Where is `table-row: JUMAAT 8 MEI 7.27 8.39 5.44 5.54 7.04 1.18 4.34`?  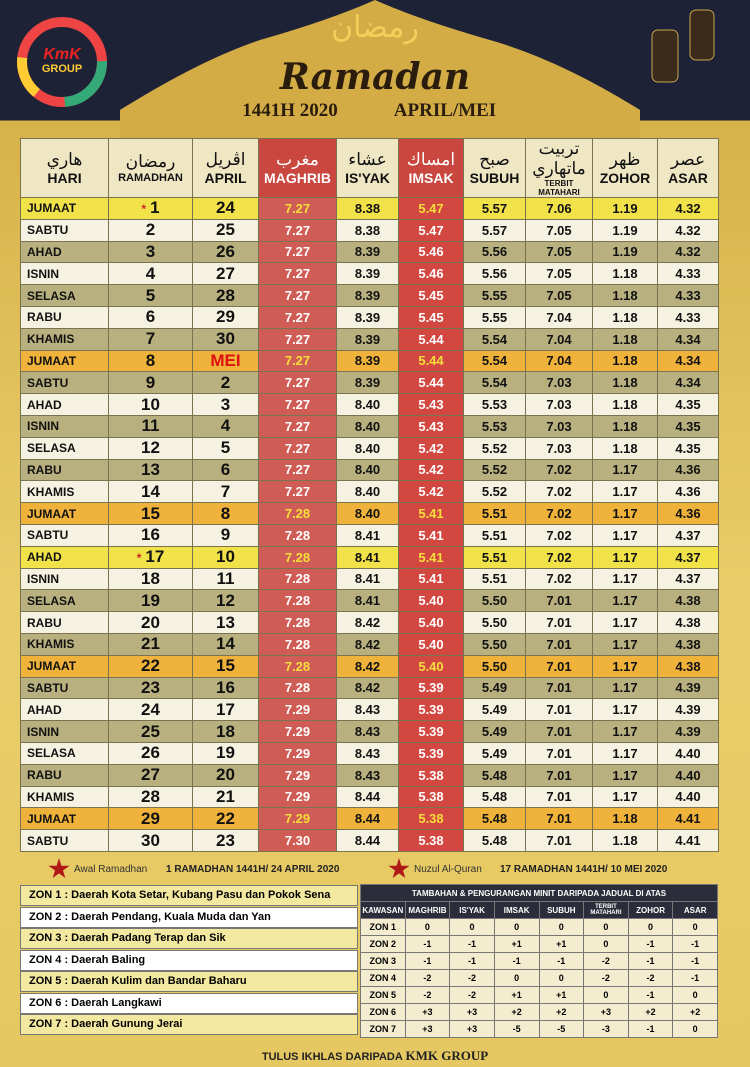
table-row: JUMAAT 8 MEI 7.27 8.39 5.44 5.54 7.04 1.18 4.34 is located at coordinates (369, 361).